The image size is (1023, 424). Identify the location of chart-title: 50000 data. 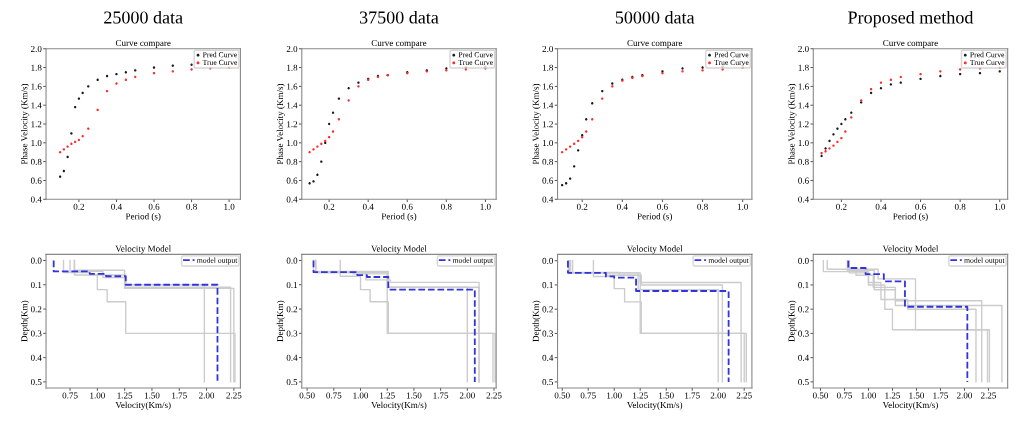
(655, 17).